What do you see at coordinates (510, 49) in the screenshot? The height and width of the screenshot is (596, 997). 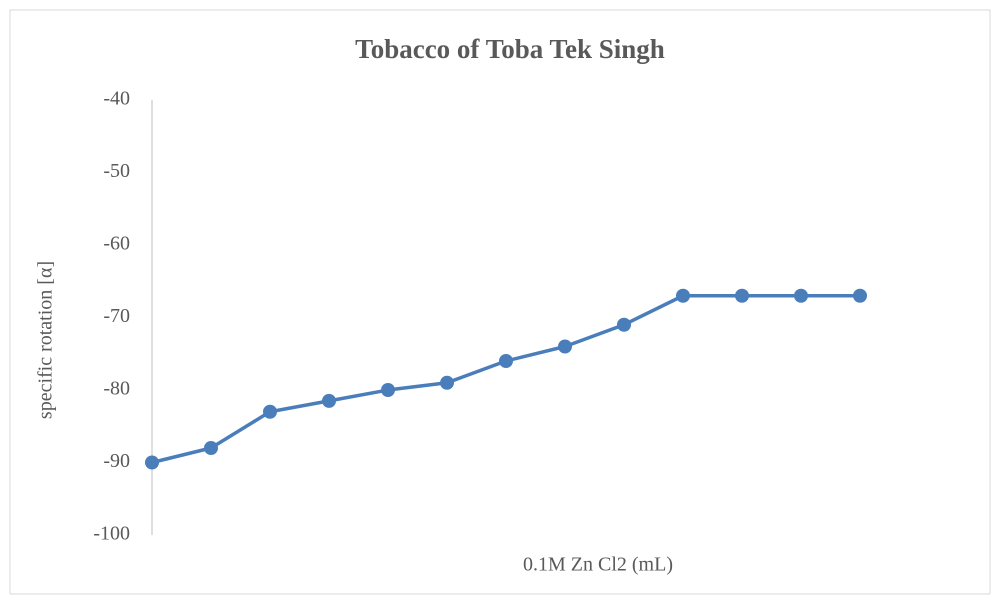 I see `chart-title: Tobacco of Toba Tek Singh` at bounding box center [510, 49].